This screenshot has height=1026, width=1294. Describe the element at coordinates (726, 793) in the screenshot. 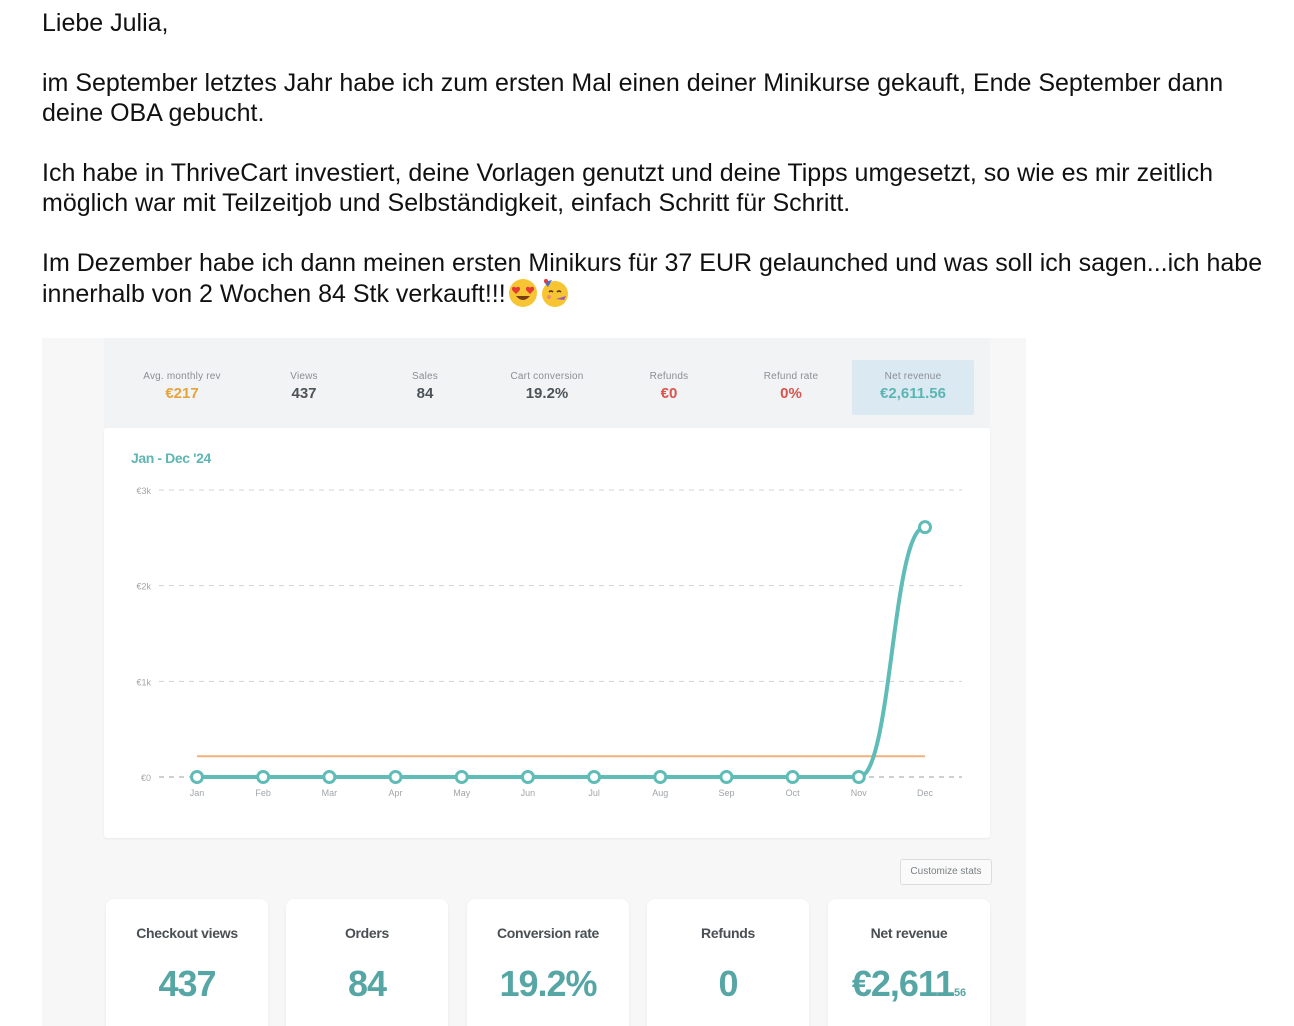

I see `x-tick-label: Sep` at that location.